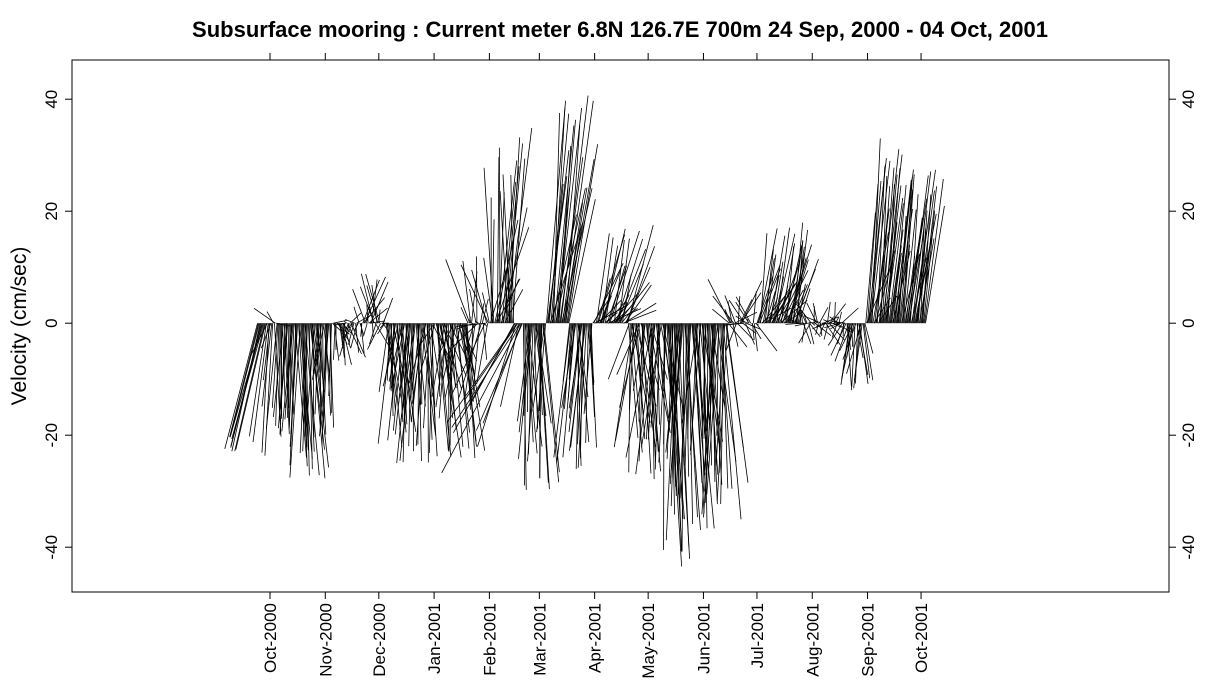 The height and width of the screenshot is (700, 1227). What do you see at coordinates (51, 435) in the screenshot?
I see `y-tick-label-left: -20` at bounding box center [51, 435].